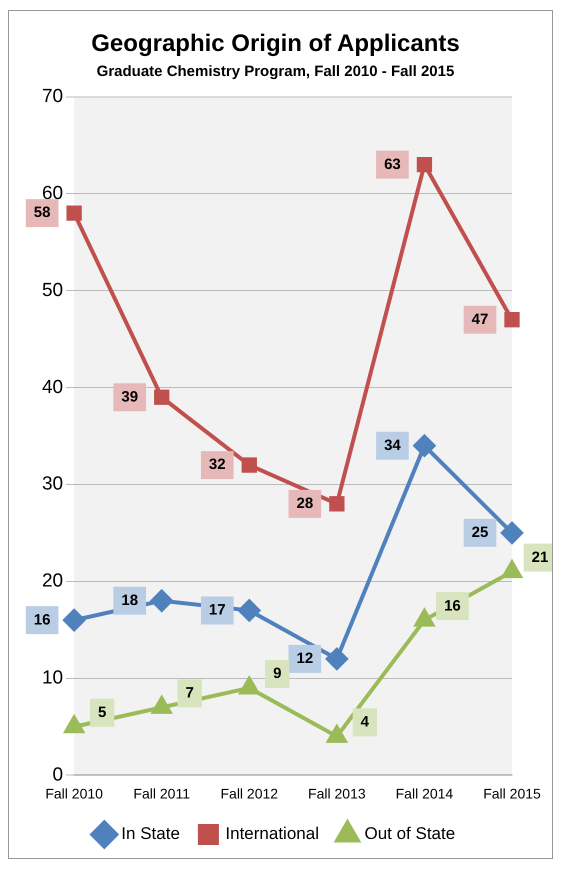 The image size is (561, 869). Describe the element at coordinates (249, 793) in the screenshot. I see `x-tick-label: Fall 2012` at that location.